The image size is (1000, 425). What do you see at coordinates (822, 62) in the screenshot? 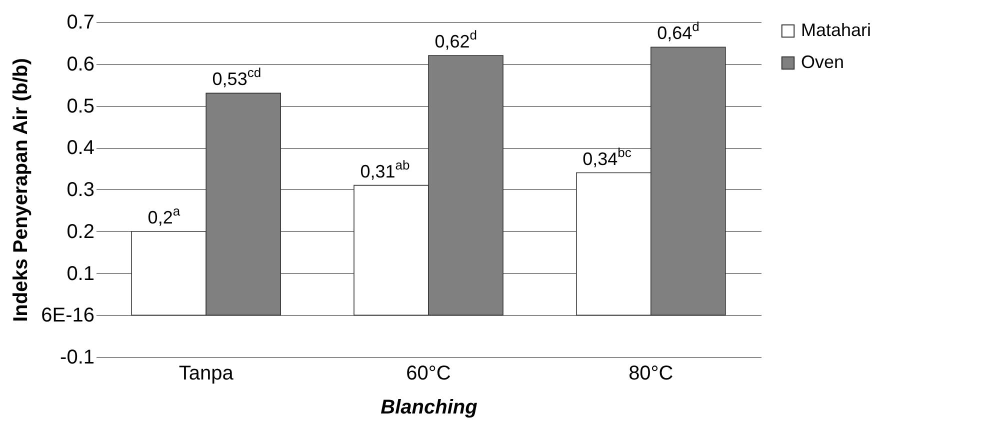
I see `legend-label: Oven` at bounding box center [822, 62].